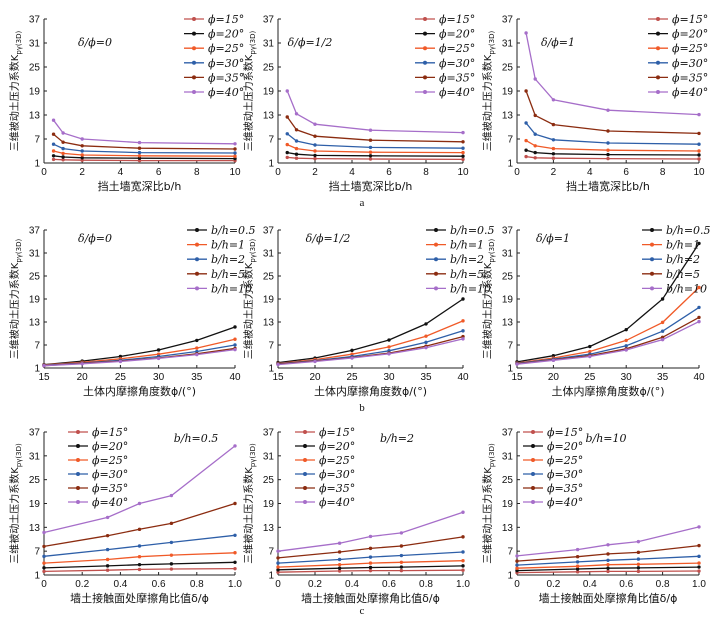 The width and height of the screenshot is (724, 622). What do you see at coordinates (228, 274) in the screenshot?
I see `legend-label: b/h=5` at bounding box center [228, 274].